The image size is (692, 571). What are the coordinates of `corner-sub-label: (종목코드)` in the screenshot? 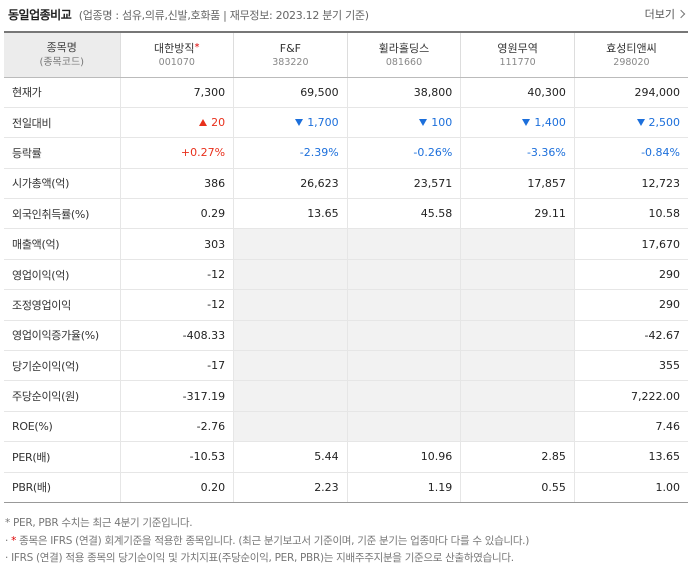 It's located at (62, 62).